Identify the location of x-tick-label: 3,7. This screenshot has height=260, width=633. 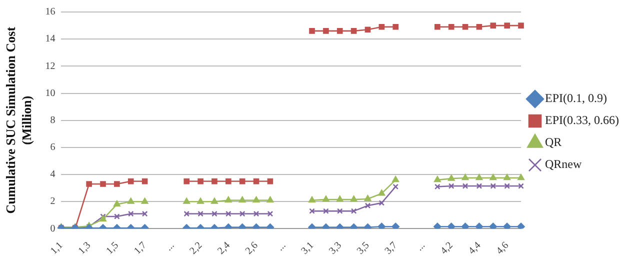
(391, 248).